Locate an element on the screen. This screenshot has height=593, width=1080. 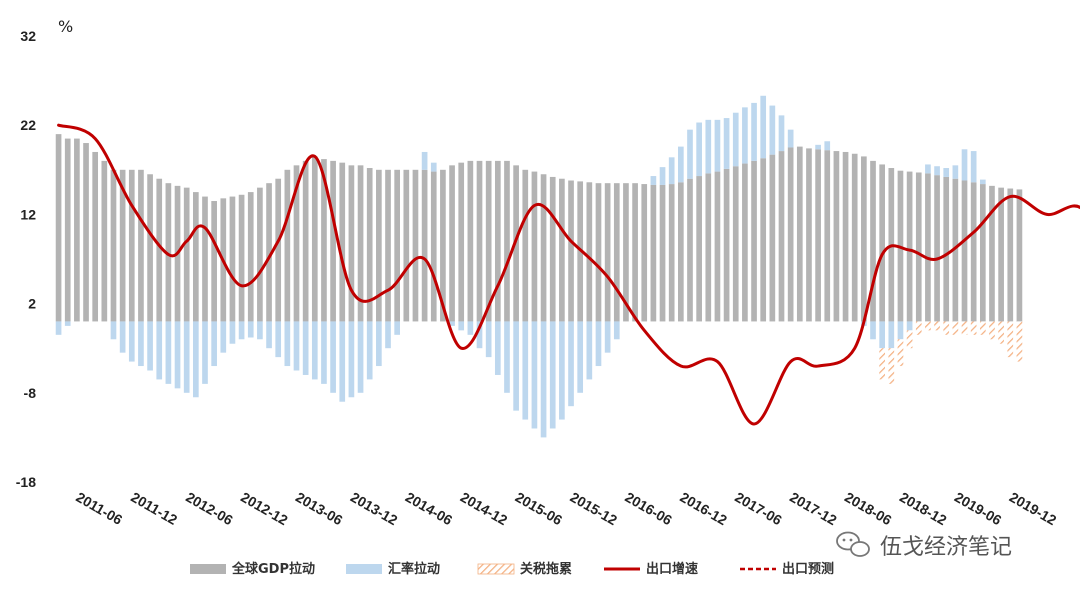
x-tick-label: 2016-06 is located at coordinates (648, 509).